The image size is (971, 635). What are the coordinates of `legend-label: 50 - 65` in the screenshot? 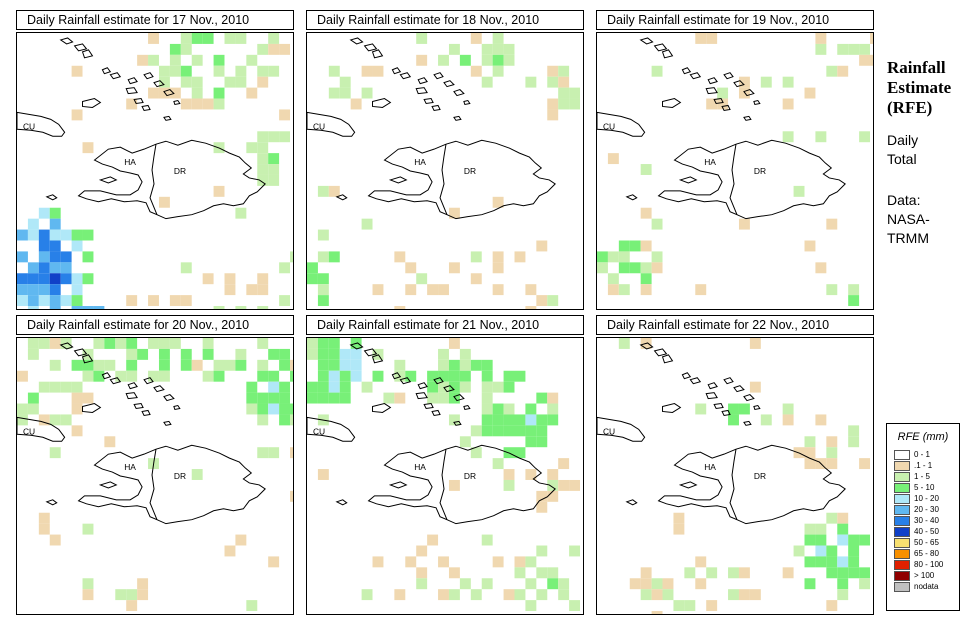 It's located at (926, 542).